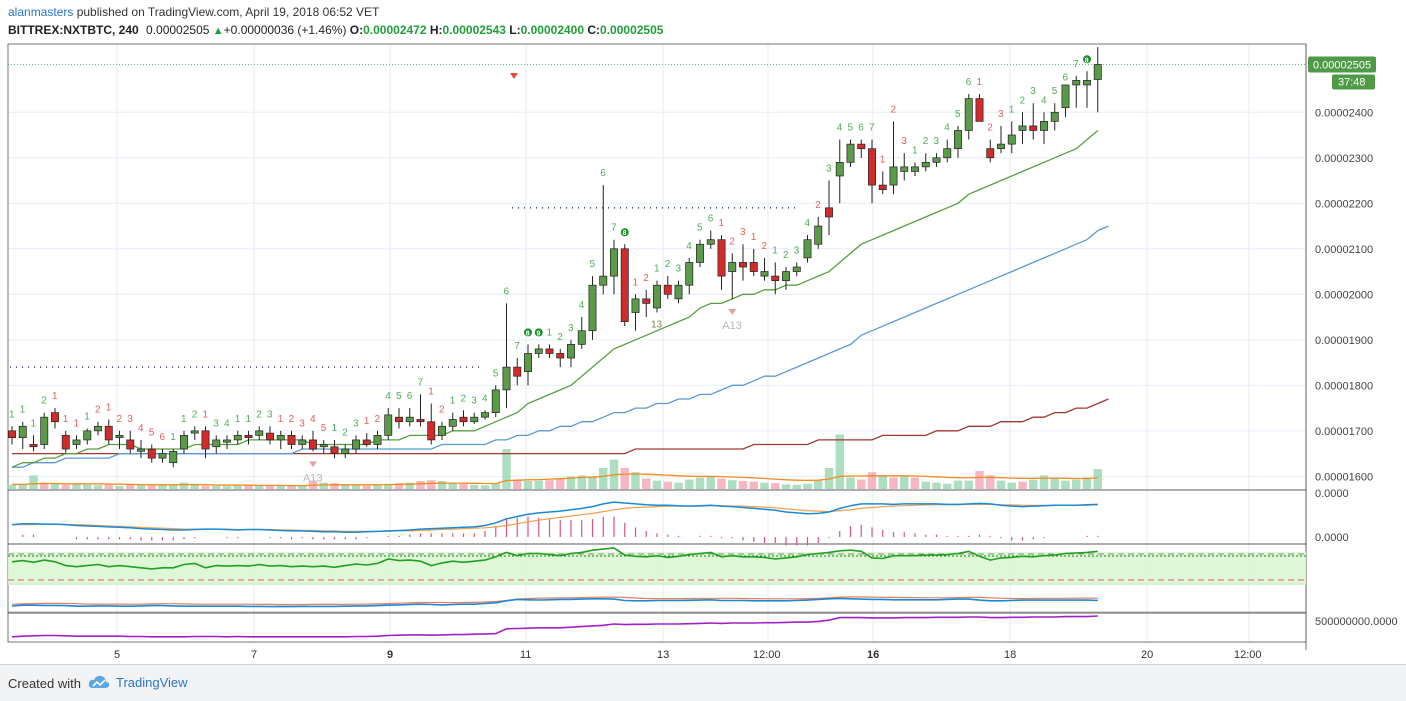 The height and width of the screenshot is (701, 1406). What do you see at coordinates (254, 655) in the screenshot?
I see `time-tick-label: 7` at bounding box center [254, 655].